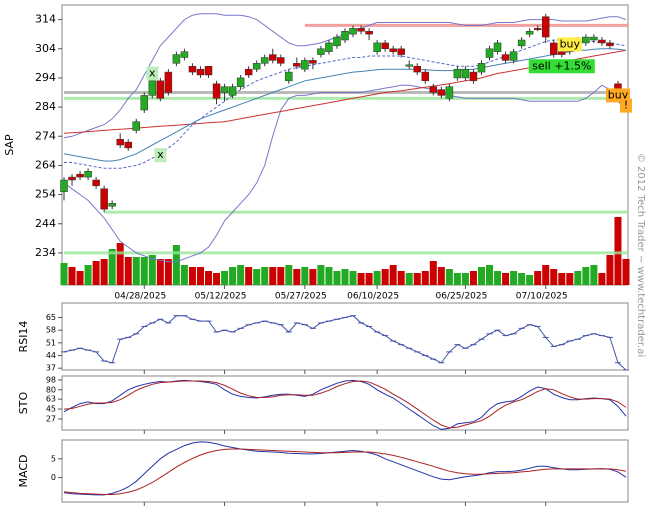 The width and height of the screenshot is (657, 514). What do you see at coordinates (51, 409) in the screenshot?
I see `y-tick-label: 45` at bounding box center [51, 409].